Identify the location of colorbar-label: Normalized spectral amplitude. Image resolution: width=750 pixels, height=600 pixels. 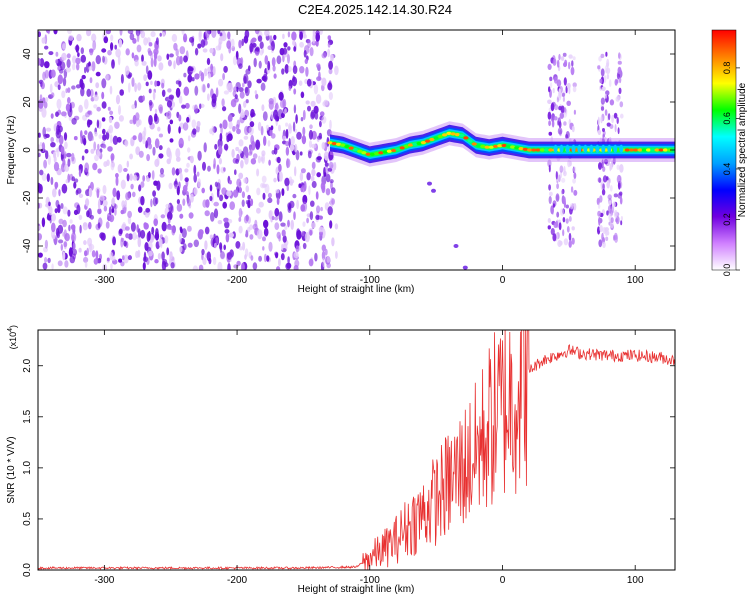
(742, 149).